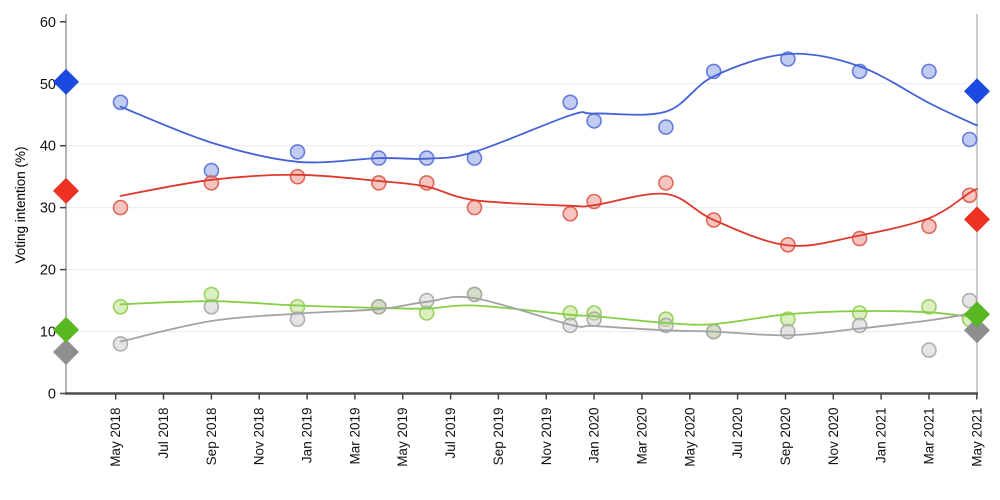 This screenshot has height=500, width=1000. What do you see at coordinates (785, 437) in the screenshot?
I see `x-tick-label: Sep 2020` at bounding box center [785, 437].